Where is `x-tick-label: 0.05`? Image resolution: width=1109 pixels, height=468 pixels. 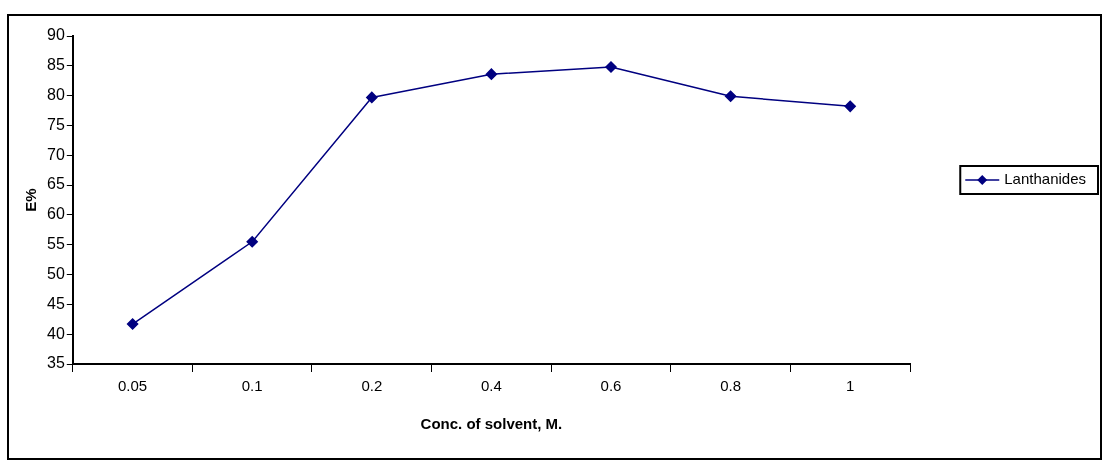
x-tick-label: 0.05 is located at coordinates (133, 386).